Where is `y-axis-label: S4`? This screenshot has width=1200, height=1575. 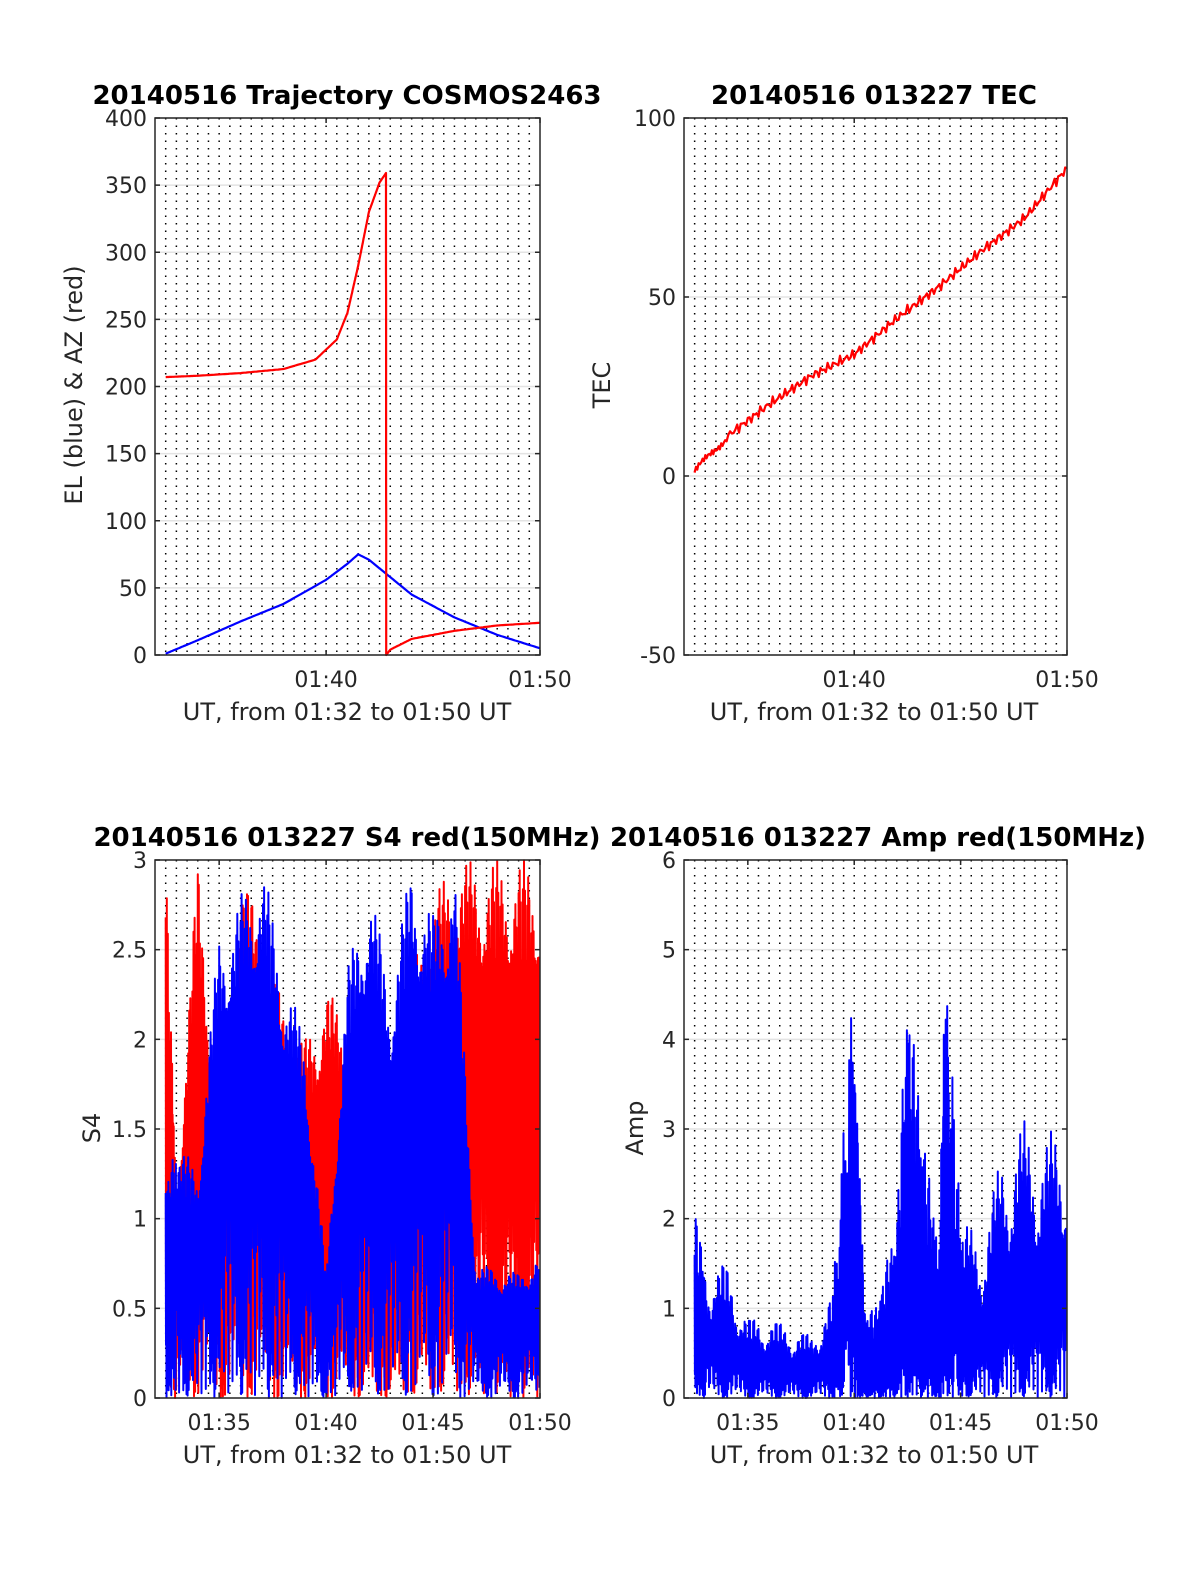 y-axis-label: S4 is located at coordinates (92, 1128).